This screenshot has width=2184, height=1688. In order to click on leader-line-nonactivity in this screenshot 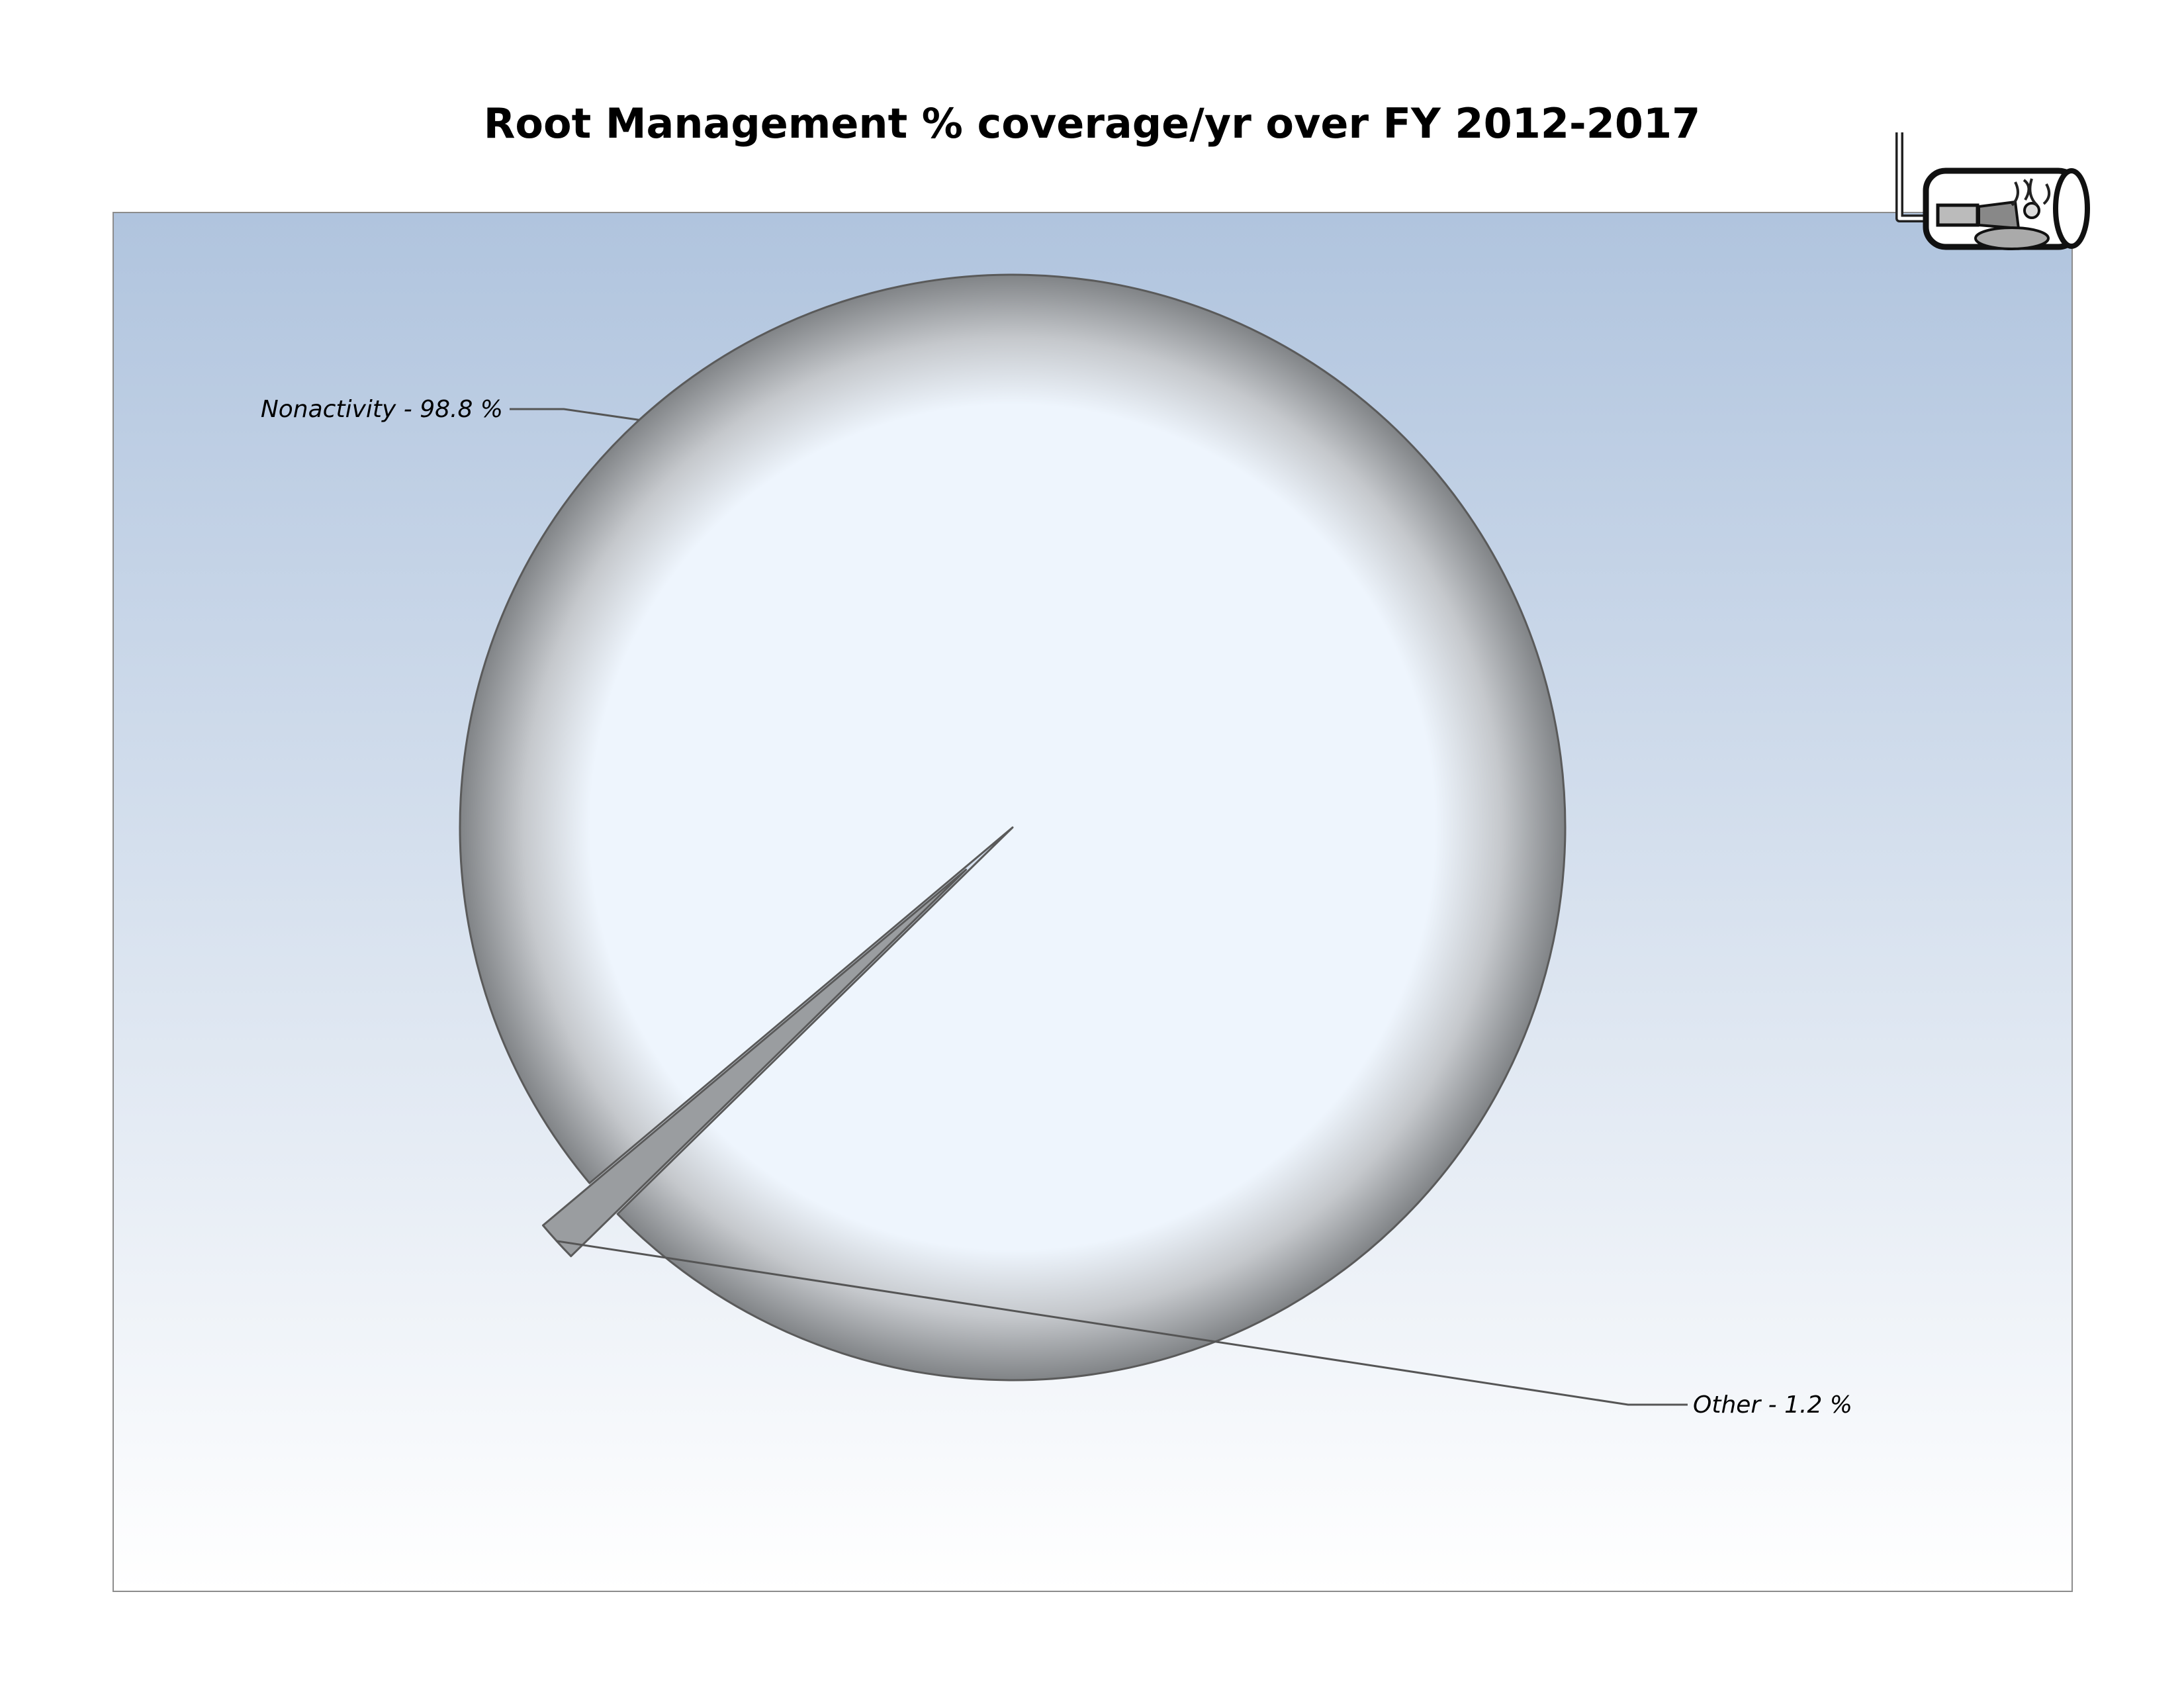, I will do `click(575, 414)`.